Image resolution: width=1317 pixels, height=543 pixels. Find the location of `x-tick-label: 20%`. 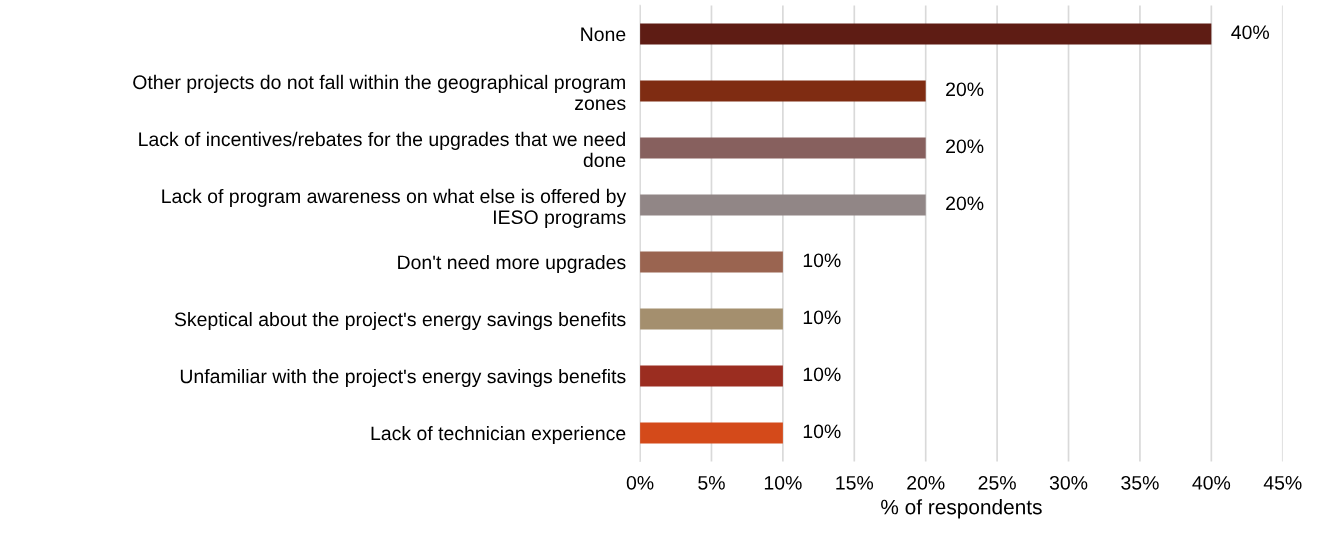

x-tick-label: 20% is located at coordinates (926, 482).